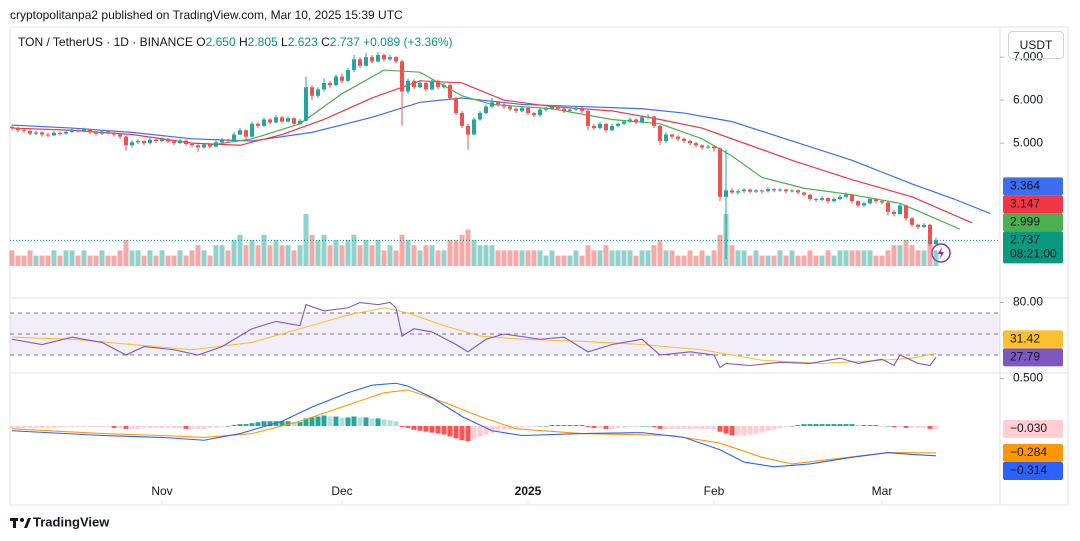  What do you see at coordinates (1033, 254) in the screenshot?
I see `countdown-label: 08:21:00` at bounding box center [1033, 254].